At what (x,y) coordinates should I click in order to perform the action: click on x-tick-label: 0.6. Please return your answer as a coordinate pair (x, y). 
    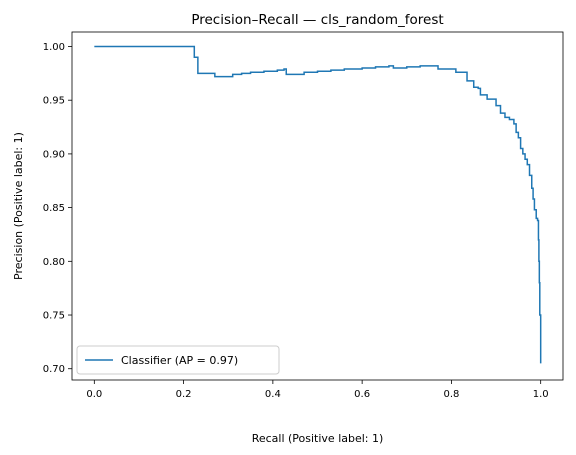
    Looking at the image, I should click on (362, 394).